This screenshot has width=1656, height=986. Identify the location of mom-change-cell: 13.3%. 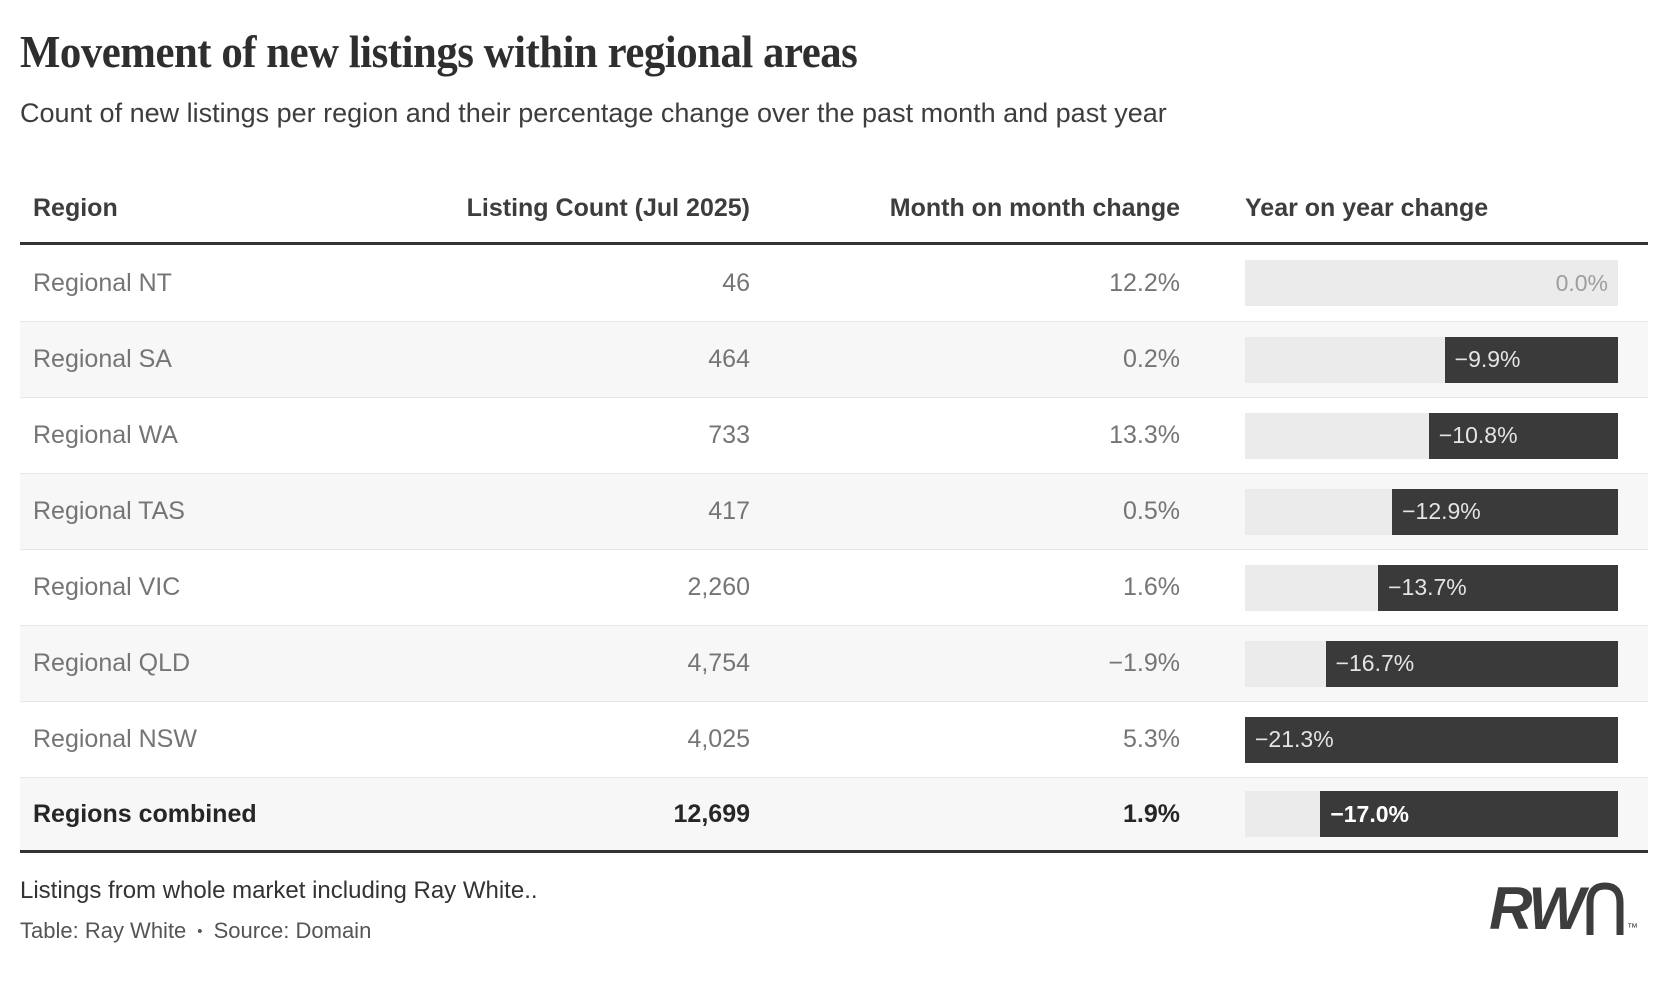
(1144, 435).